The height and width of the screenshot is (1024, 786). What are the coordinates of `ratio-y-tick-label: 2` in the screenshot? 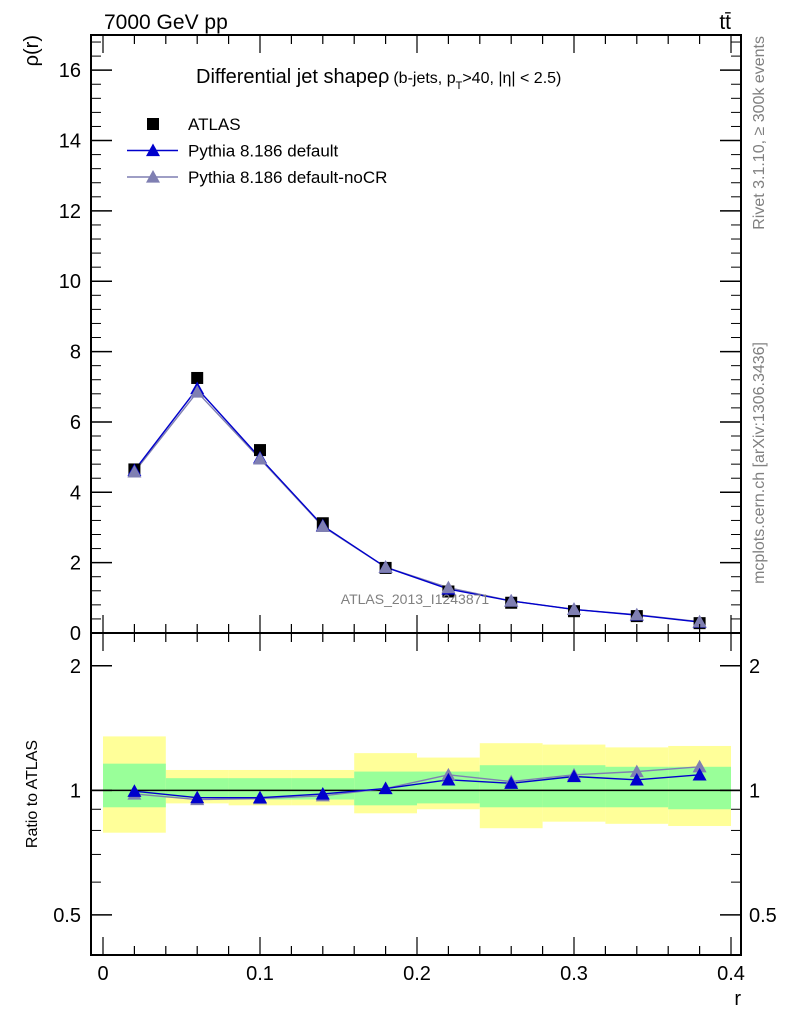 It's located at (75, 667).